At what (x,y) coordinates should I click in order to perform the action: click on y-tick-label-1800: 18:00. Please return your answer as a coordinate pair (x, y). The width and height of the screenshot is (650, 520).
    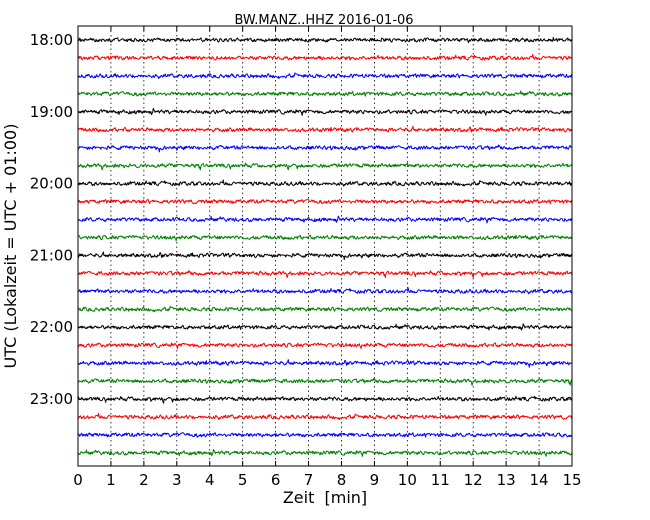
    Looking at the image, I should click on (51, 40).